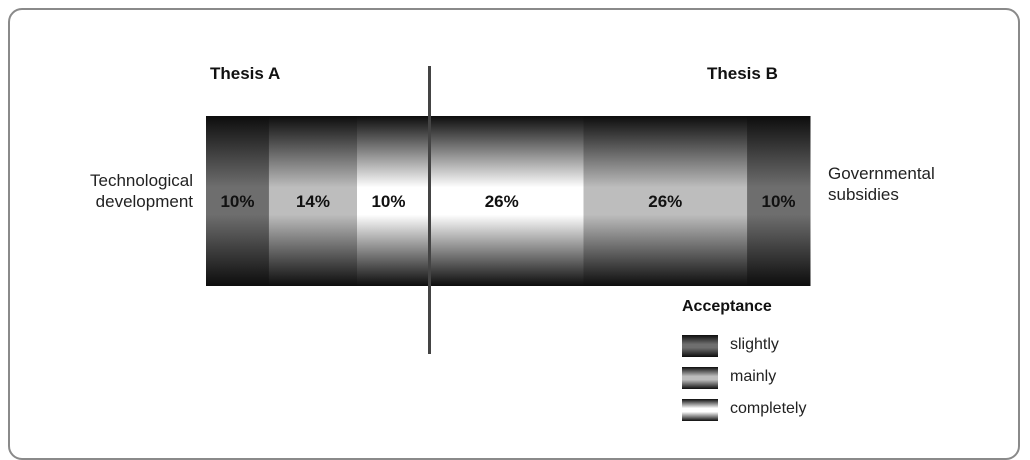 The width and height of the screenshot is (1030, 460). Describe the element at coordinates (782, 378) in the screenshot. I see `legend-item-mainly: mainly` at that location.